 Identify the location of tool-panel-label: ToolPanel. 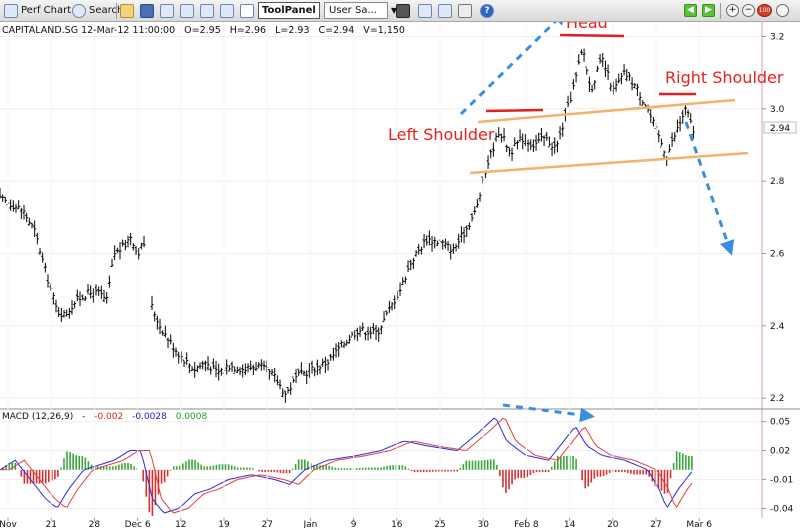
(289, 10).